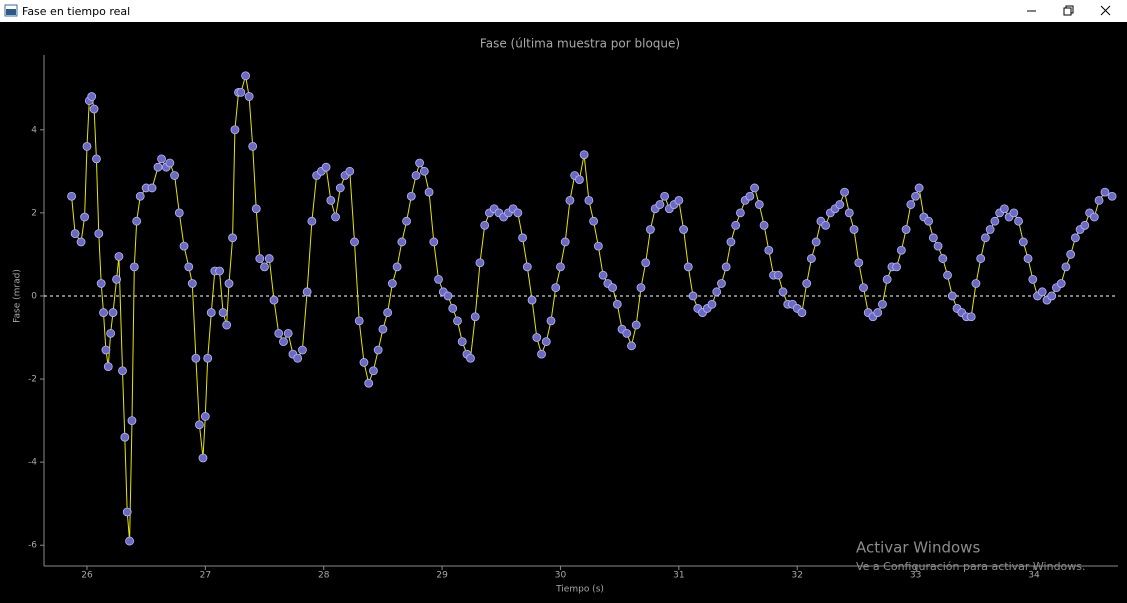 The width and height of the screenshot is (1127, 603). Describe the element at coordinates (678, 576) in the screenshot. I see `x-tick-label: 31` at that location.